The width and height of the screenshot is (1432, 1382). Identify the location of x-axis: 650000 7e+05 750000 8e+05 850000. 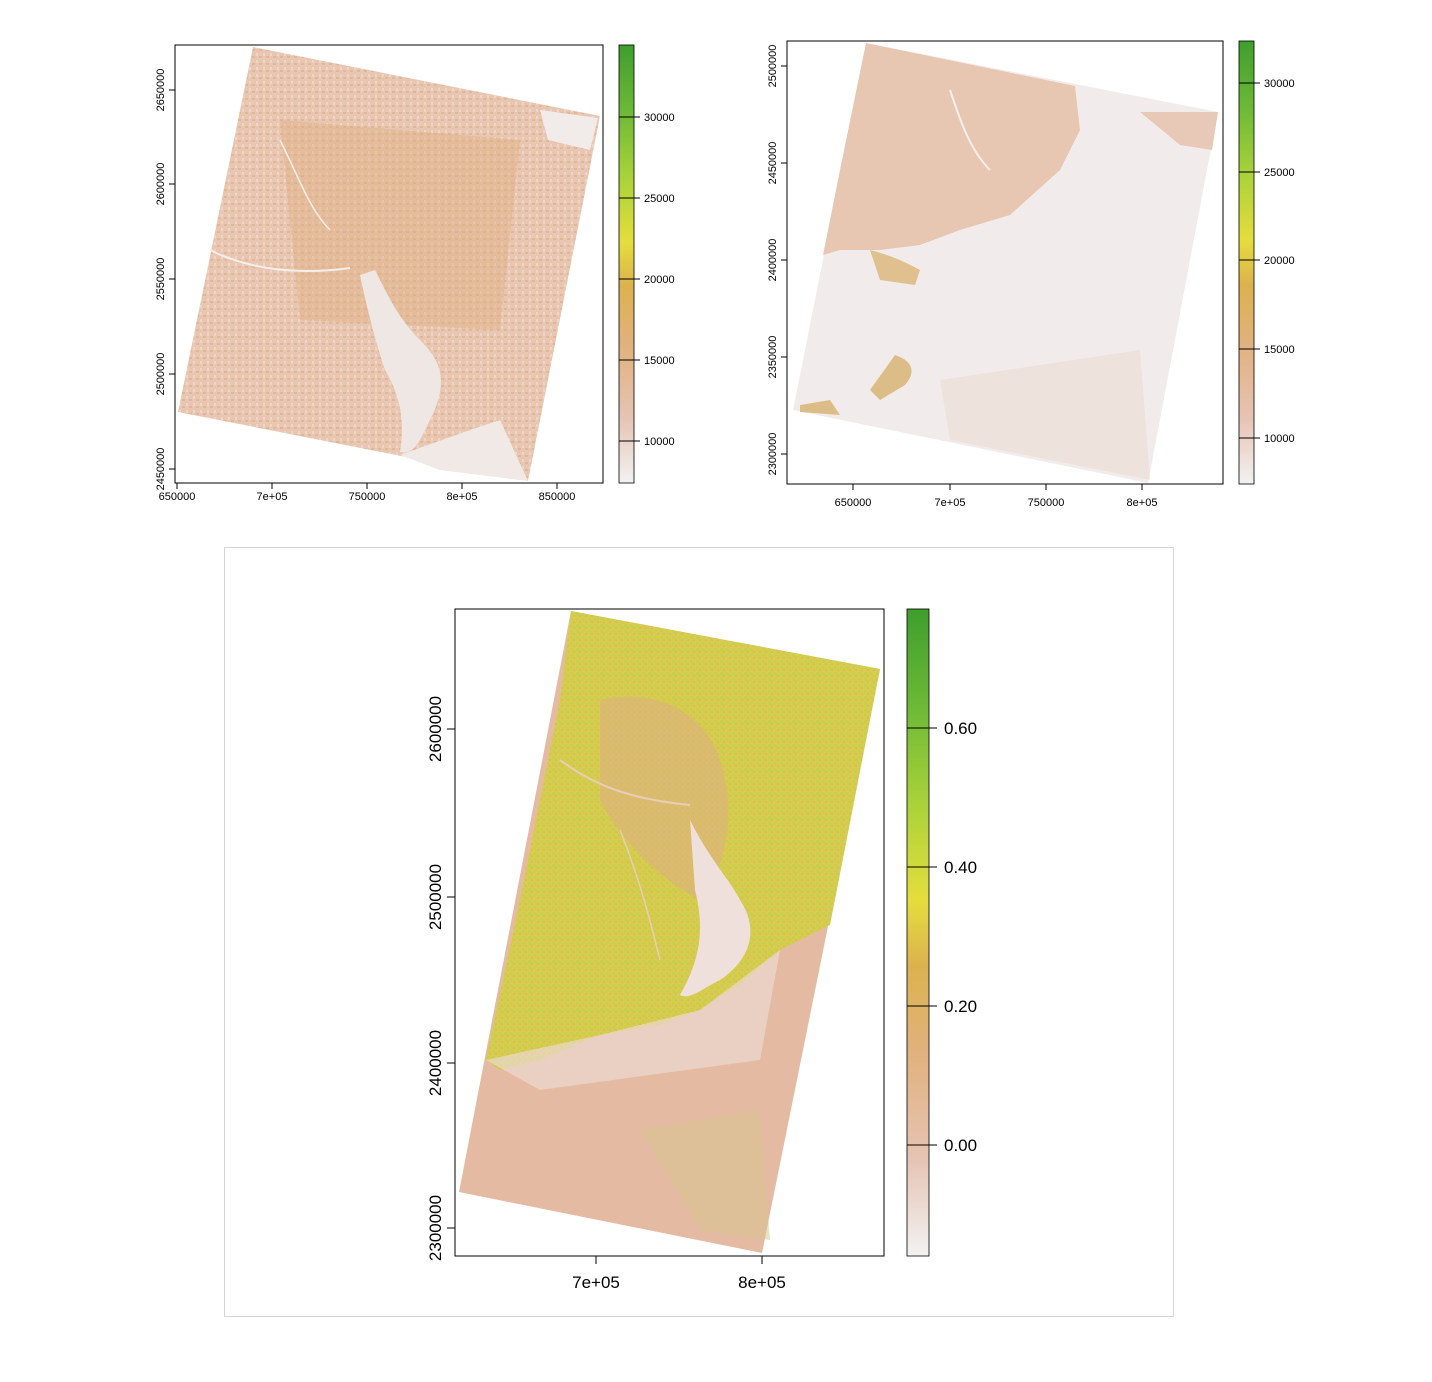
(367, 492).